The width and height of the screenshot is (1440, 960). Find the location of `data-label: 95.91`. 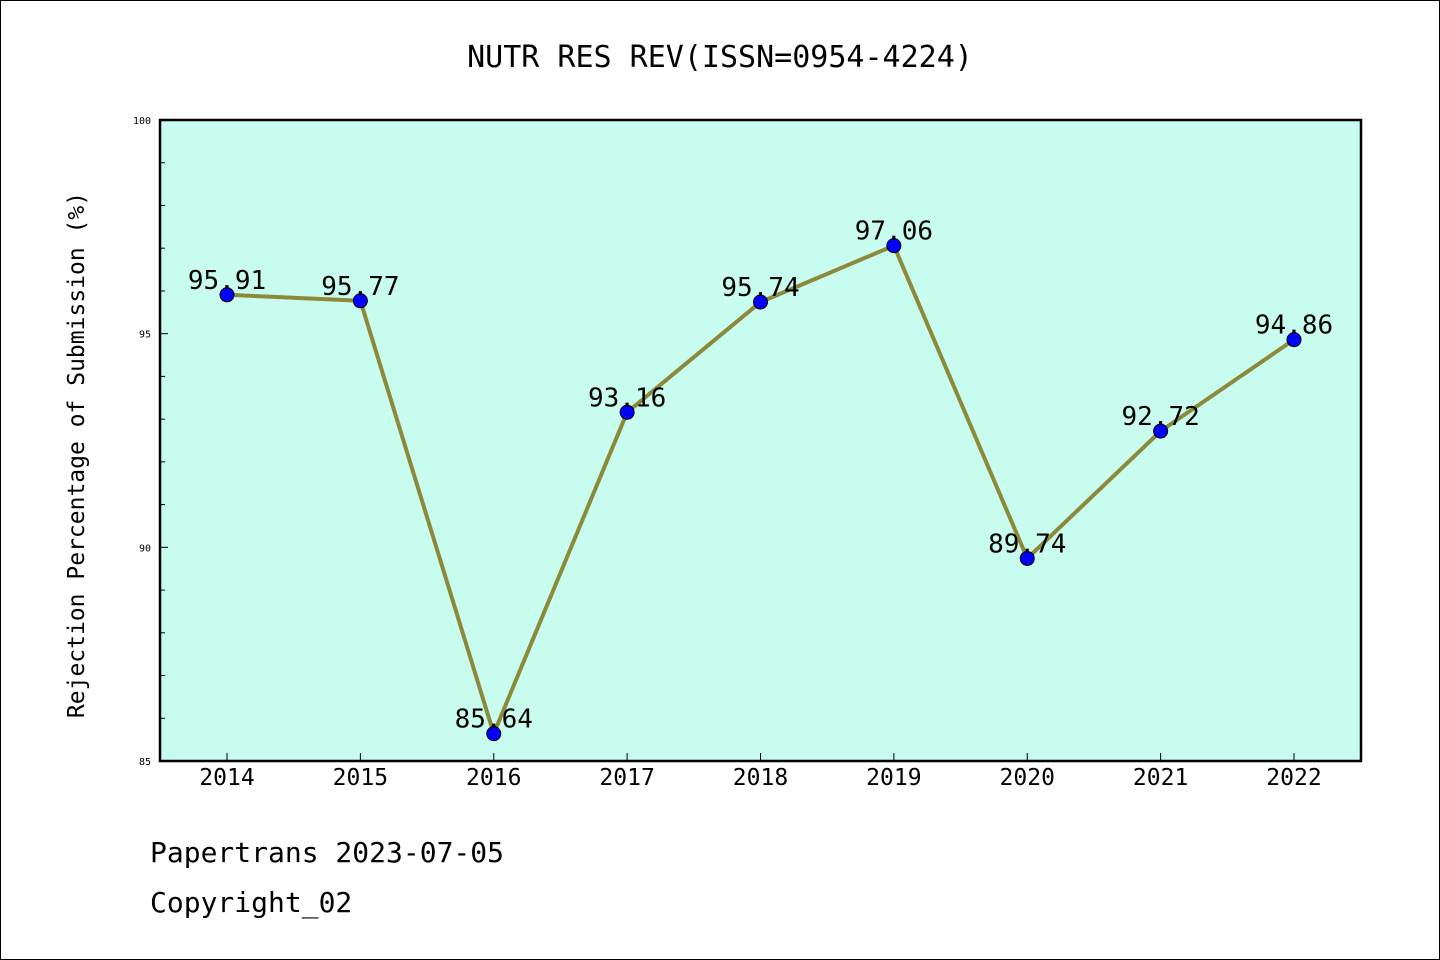

data-label: 95.91 is located at coordinates (227, 281).